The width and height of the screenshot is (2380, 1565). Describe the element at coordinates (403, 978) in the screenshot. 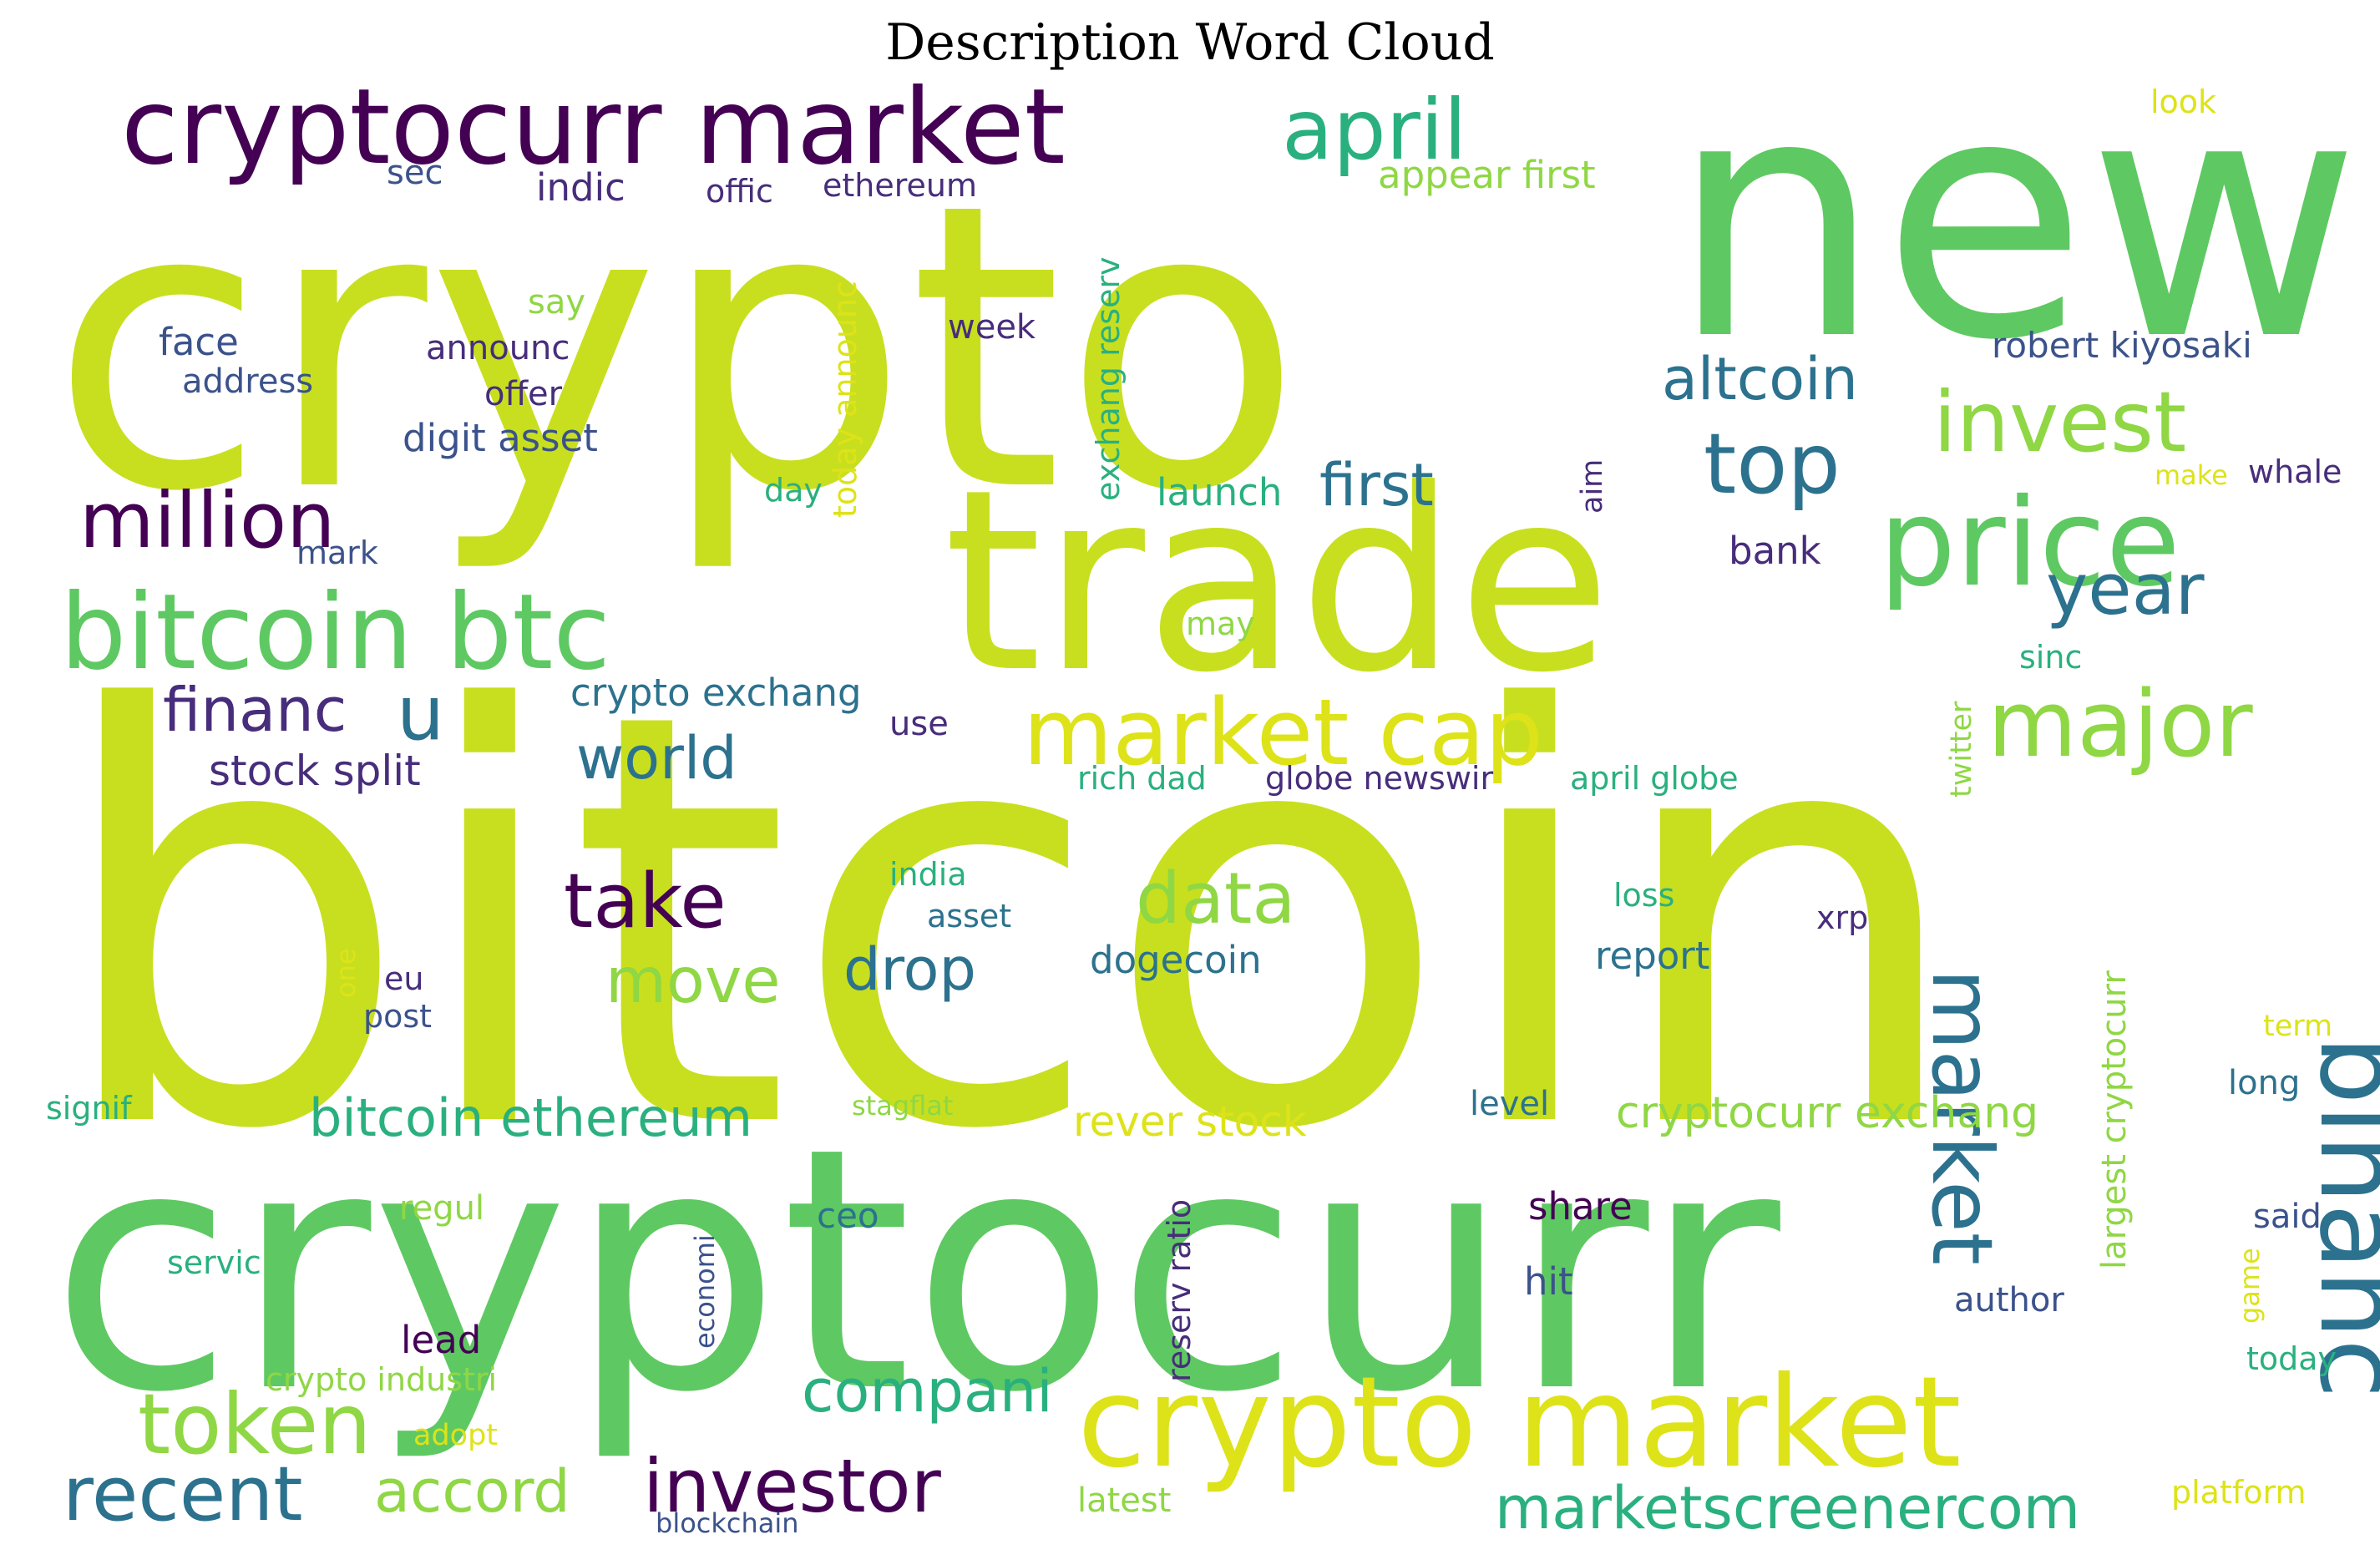

I see `cloud-word: eu` at that location.